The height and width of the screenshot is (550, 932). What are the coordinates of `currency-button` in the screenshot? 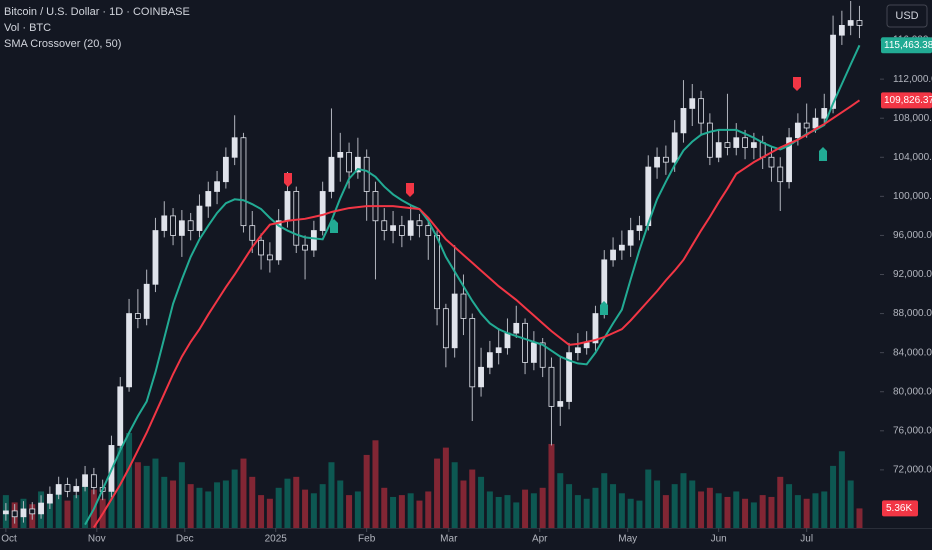 It's located at (907, 16).